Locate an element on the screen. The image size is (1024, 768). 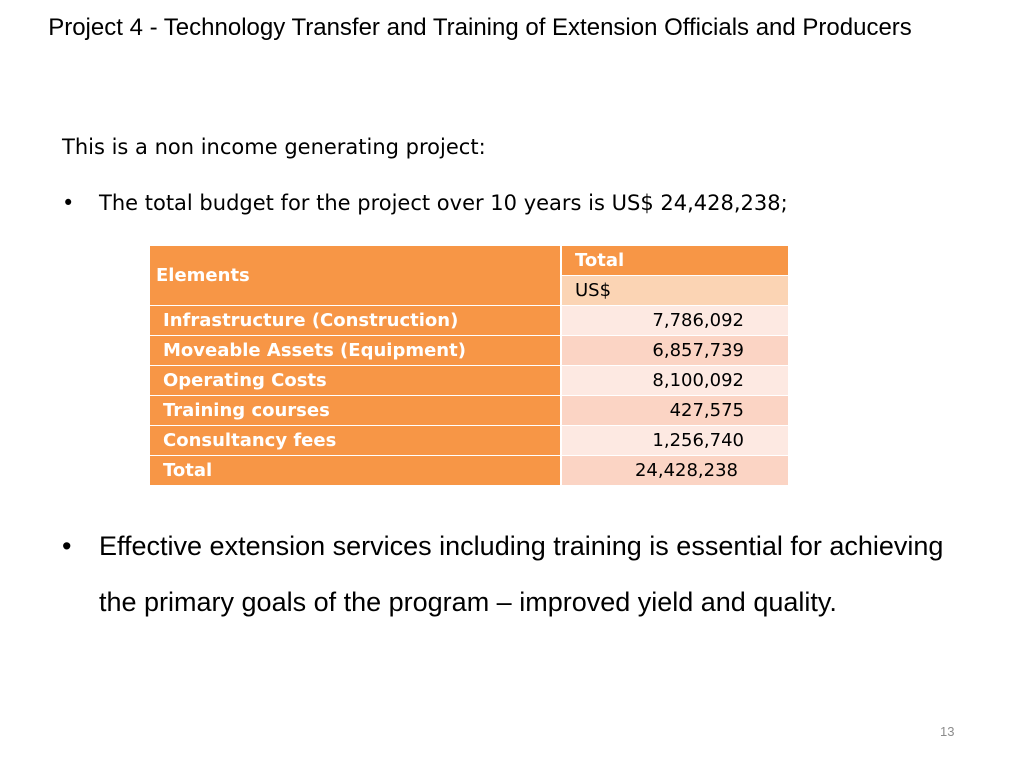
header-total: Total is located at coordinates (675, 261).